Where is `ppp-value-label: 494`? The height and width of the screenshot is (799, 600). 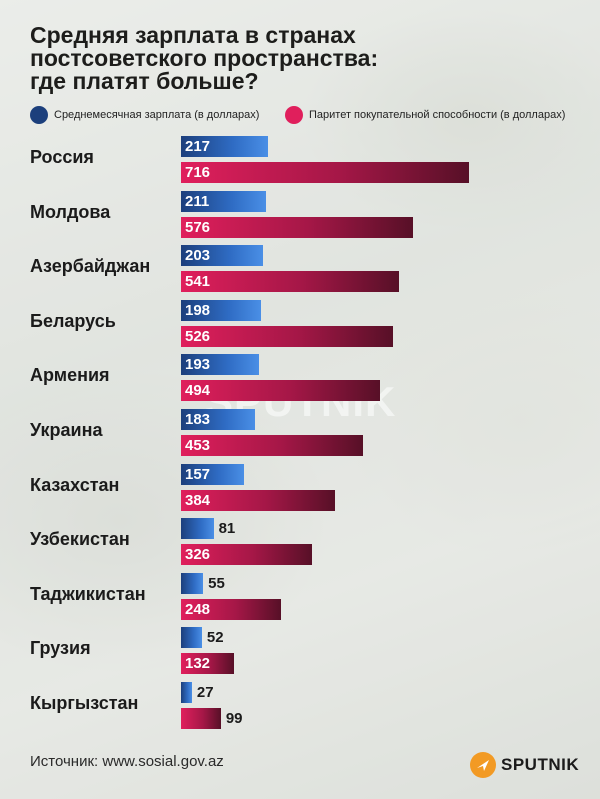 ppp-value-label: 494 is located at coordinates (198, 391).